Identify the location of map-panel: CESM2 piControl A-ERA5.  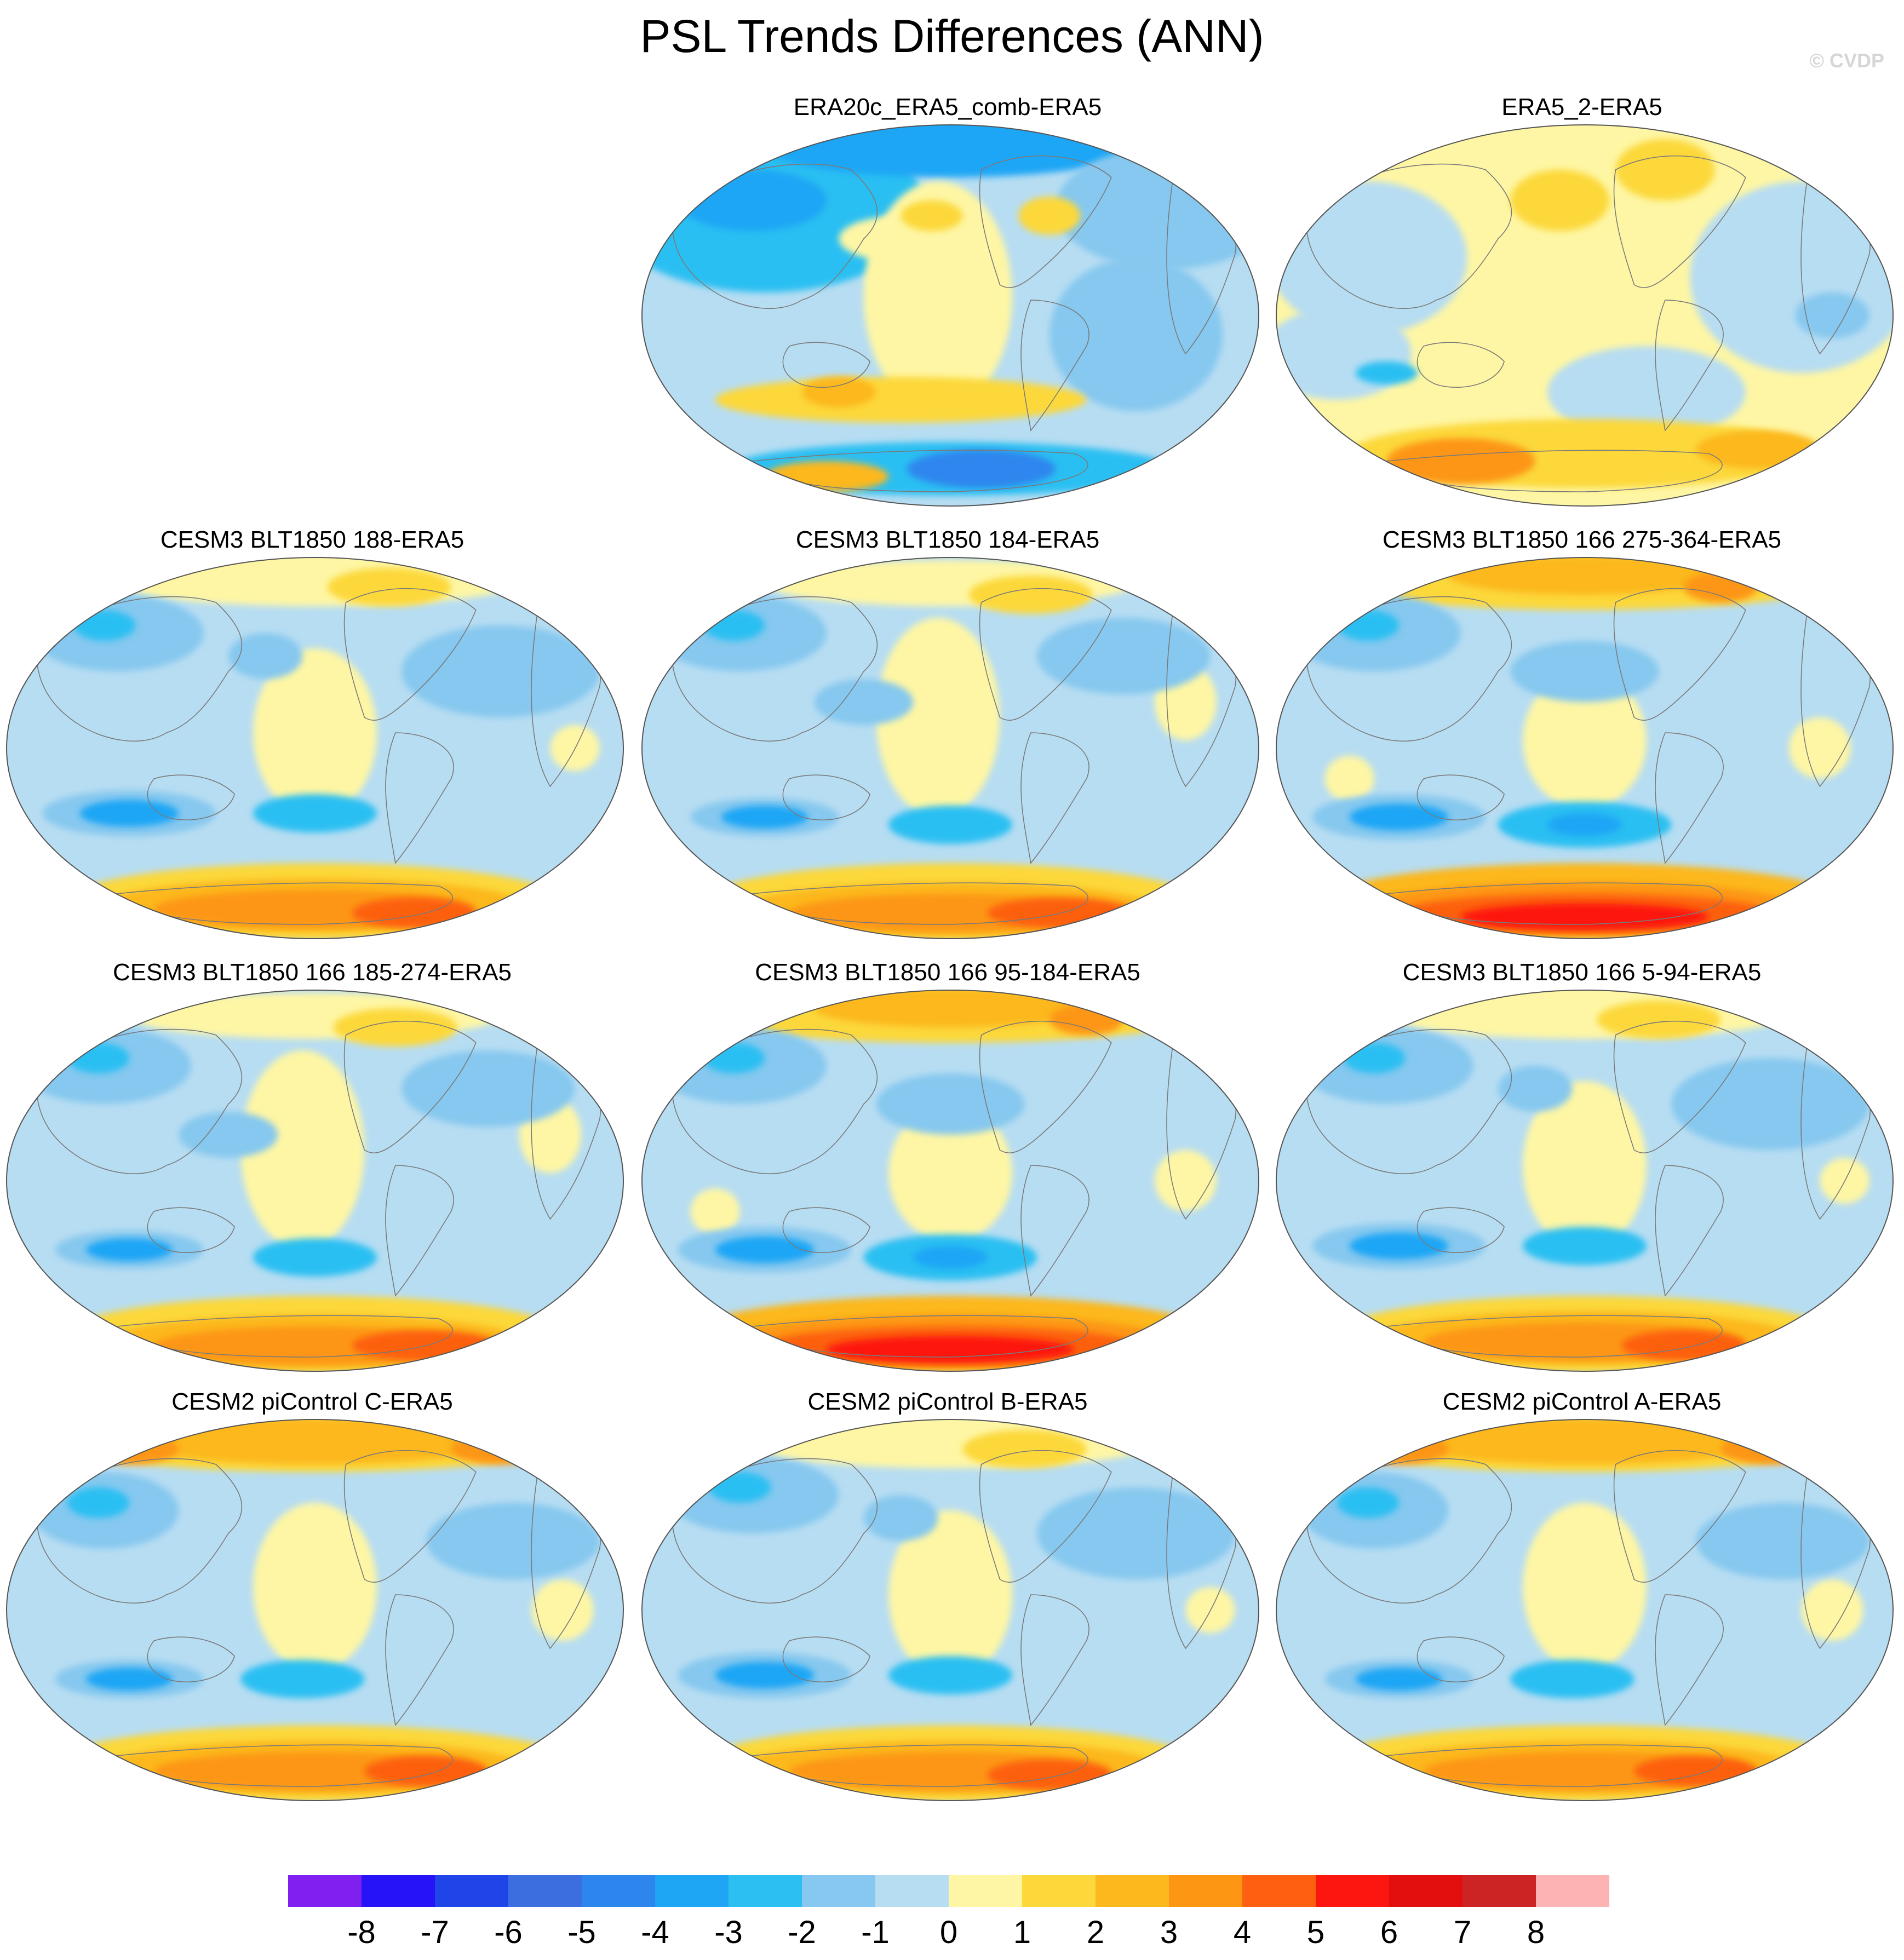
(1582, 1600).